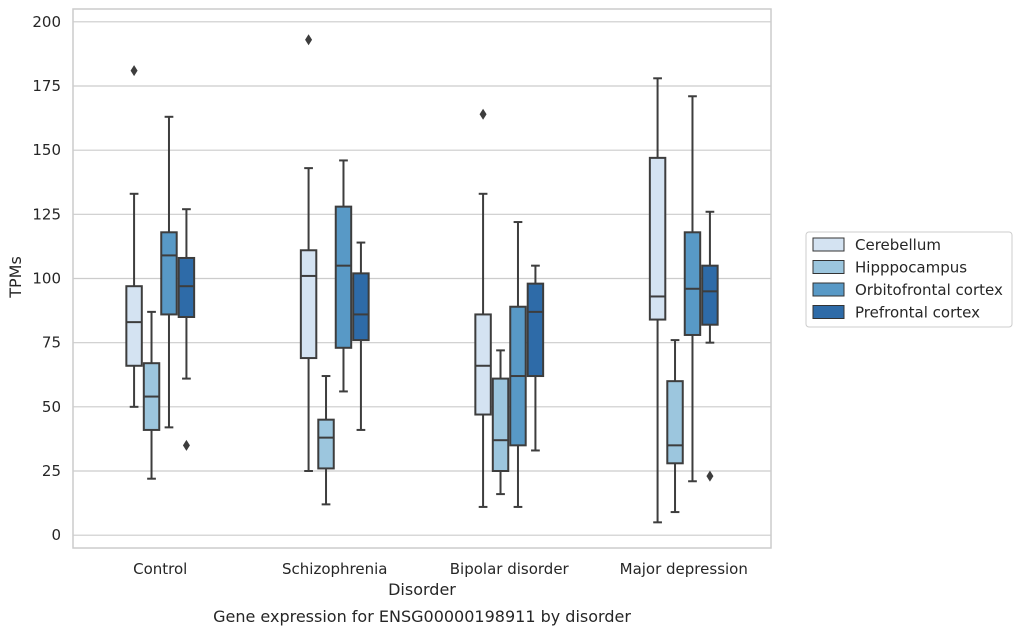 Image resolution: width=1023 pixels, height=634 pixels. I want to click on x-tick-label: Bipolar disorder, so click(510, 569).